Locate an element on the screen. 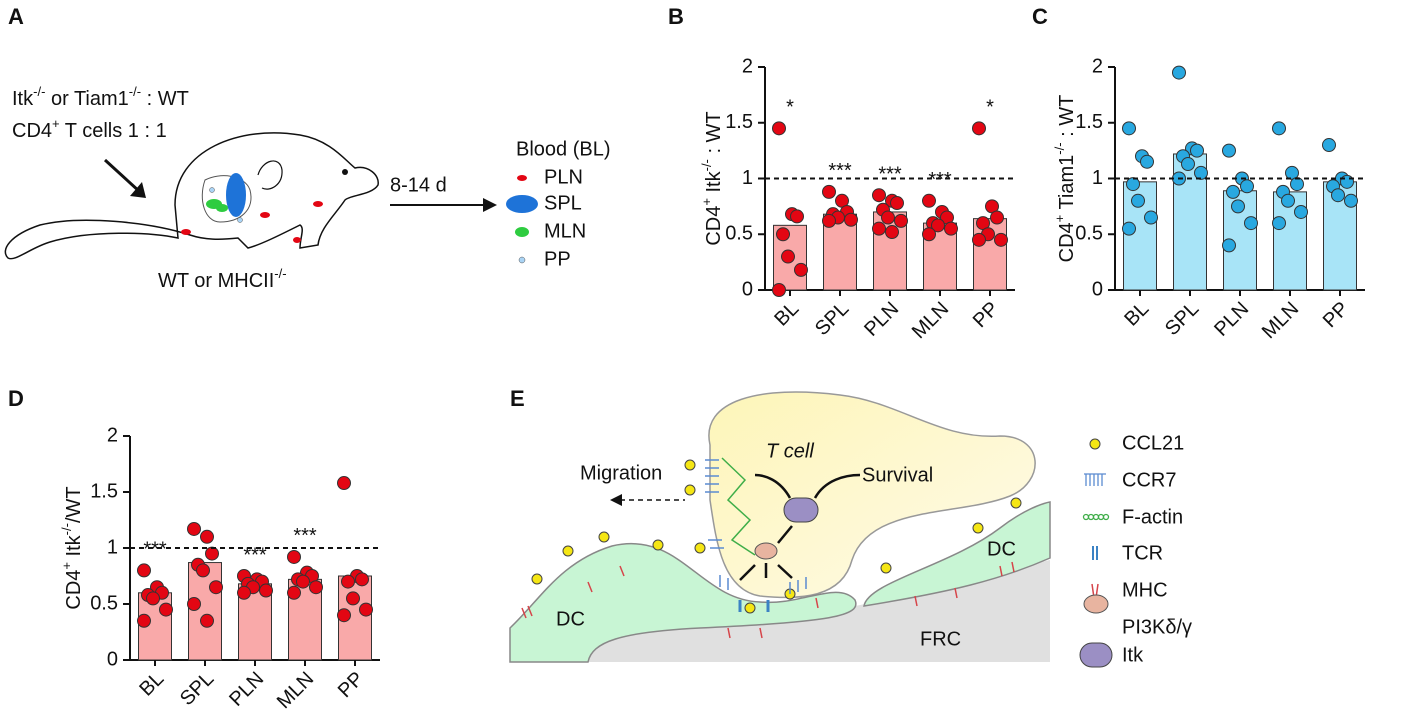 The width and height of the screenshot is (1424, 723). frc-shape is located at coordinates (817, 611).